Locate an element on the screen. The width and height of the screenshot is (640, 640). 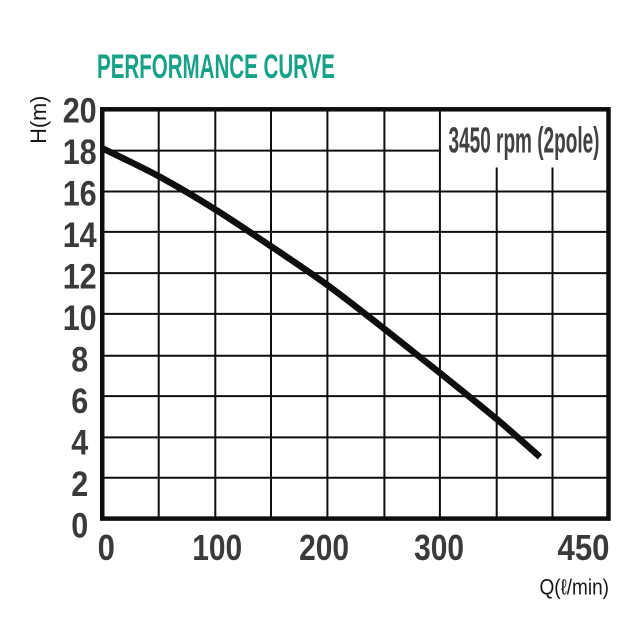
svg-text: 4 is located at coordinates (79, 442).